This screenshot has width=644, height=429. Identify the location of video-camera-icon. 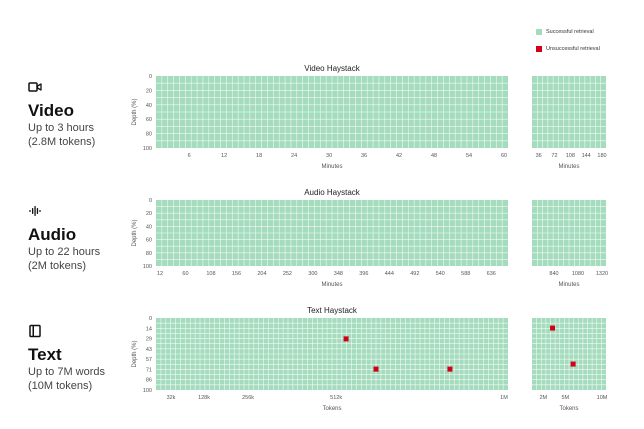
(35, 87).